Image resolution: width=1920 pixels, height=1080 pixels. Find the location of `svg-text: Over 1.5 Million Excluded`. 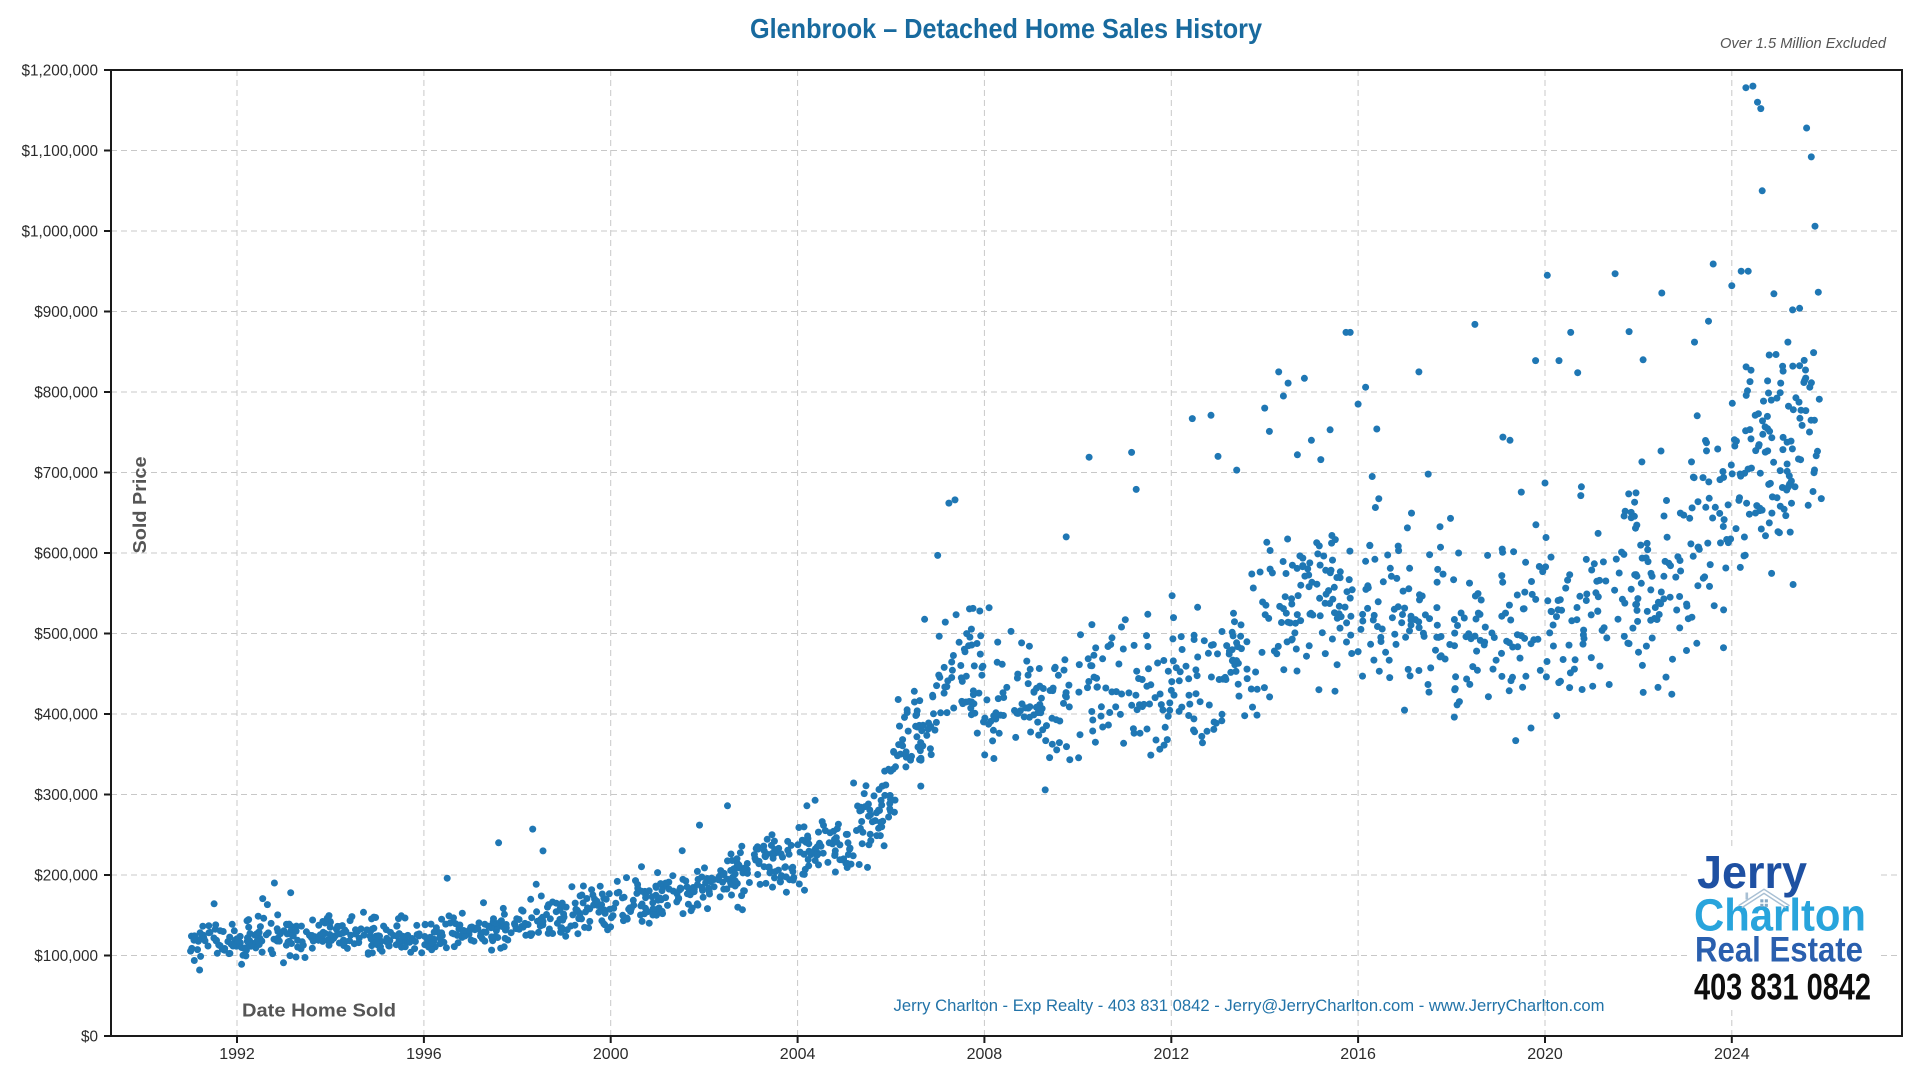

svg-text: Over 1.5 Million Excluded is located at coordinates (1803, 43).